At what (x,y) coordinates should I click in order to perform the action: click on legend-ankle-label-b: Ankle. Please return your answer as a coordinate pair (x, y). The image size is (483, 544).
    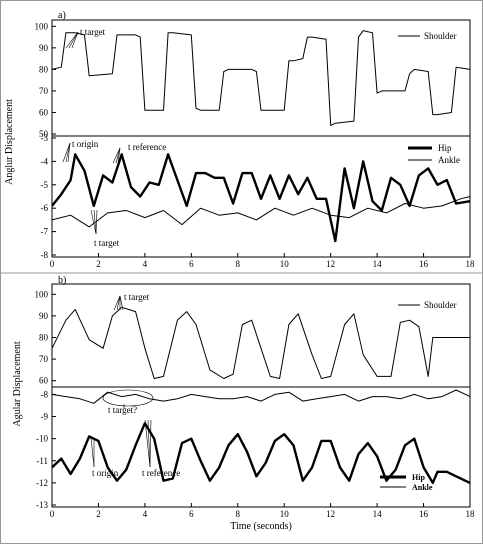
    Looking at the image, I should click on (422, 487).